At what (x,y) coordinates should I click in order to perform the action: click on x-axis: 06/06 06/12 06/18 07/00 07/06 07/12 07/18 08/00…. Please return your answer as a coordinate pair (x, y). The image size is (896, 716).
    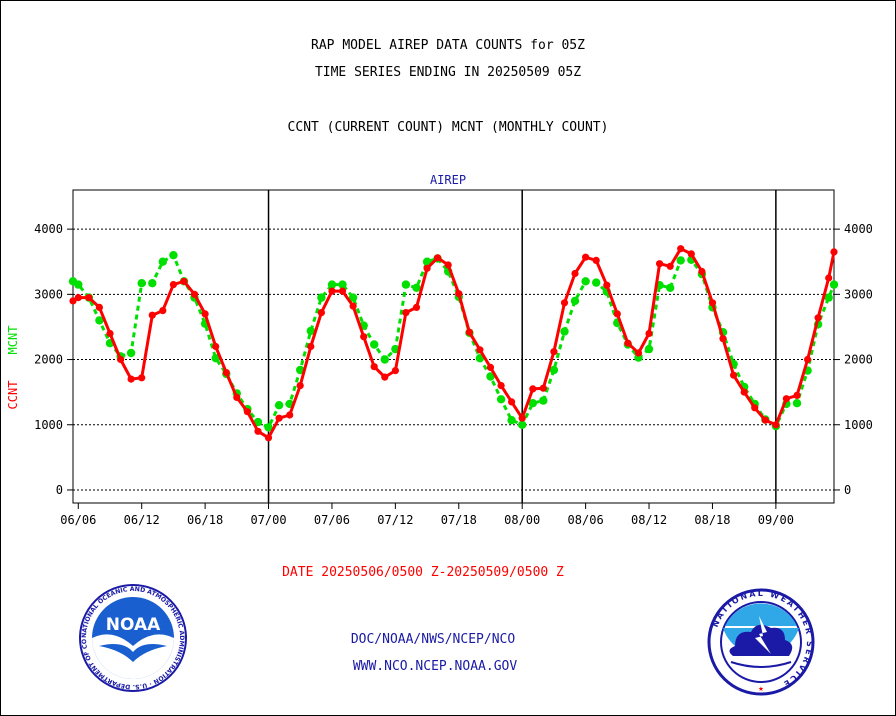
    Looking at the image, I should click on (427, 515).